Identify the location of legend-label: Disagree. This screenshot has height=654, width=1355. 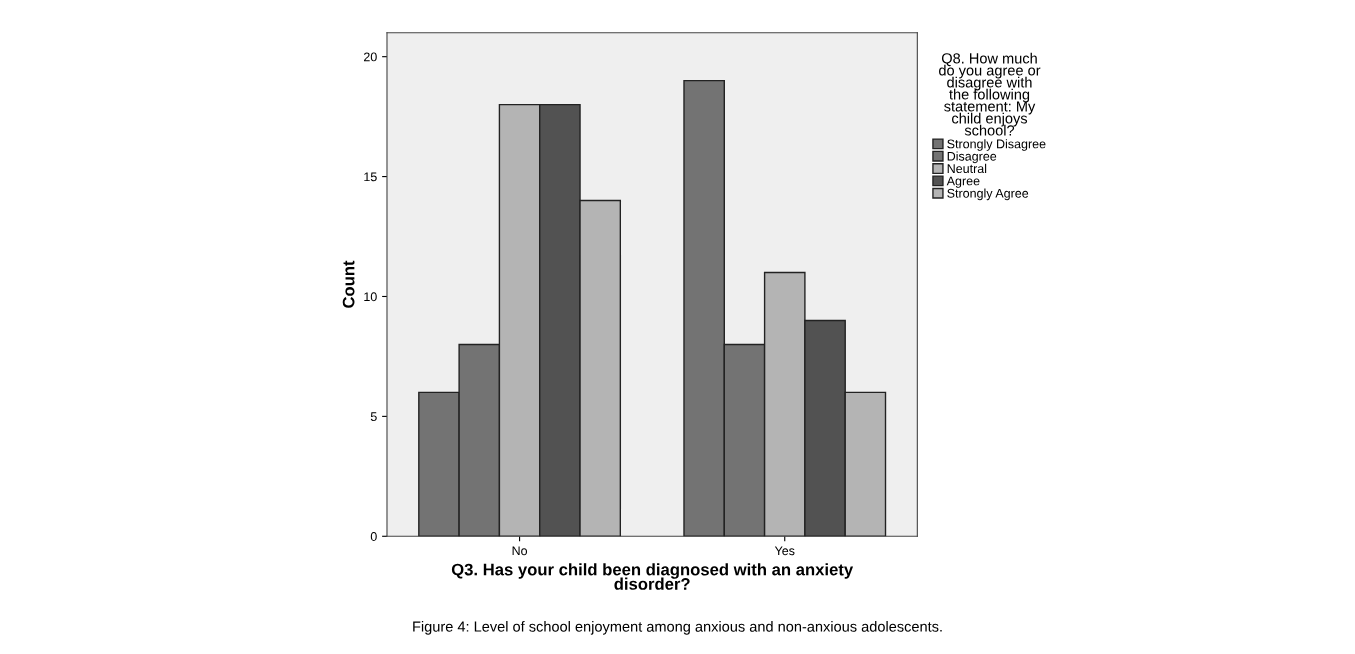
(972, 157).